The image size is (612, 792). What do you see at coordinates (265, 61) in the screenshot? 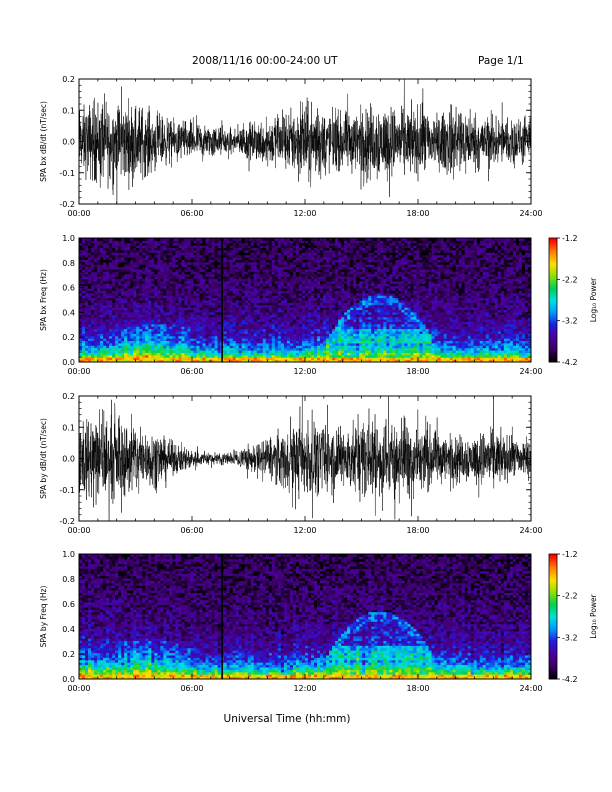
I see `header-date-range: 2008/11/16 00:00-24:00 UT` at bounding box center [265, 61].